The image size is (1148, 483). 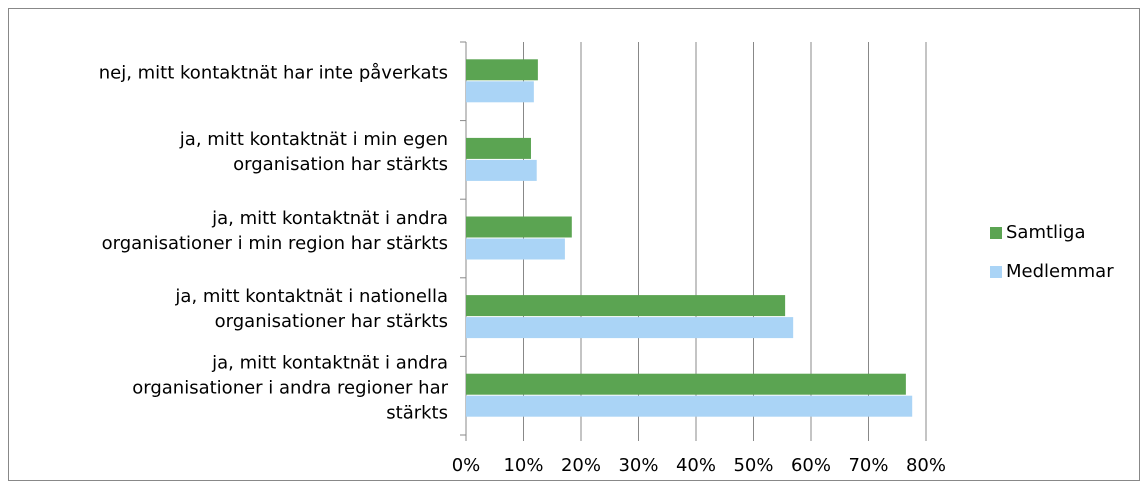 What do you see at coordinates (466, 465) in the screenshot?
I see `x-tick-label: 0%` at bounding box center [466, 465].